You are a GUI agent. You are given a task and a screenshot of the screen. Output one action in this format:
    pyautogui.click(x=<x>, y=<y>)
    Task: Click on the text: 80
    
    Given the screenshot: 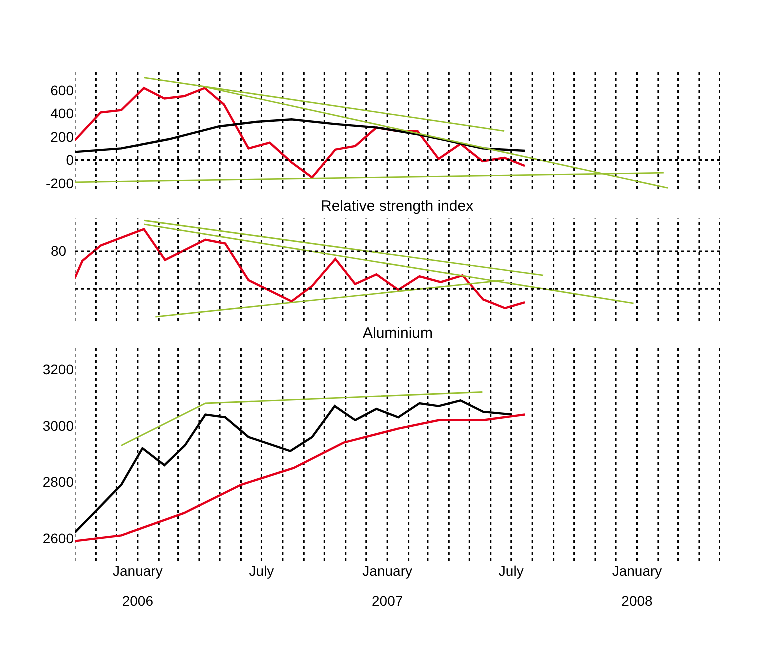 What is the action you would take?
    pyautogui.click(x=59, y=251)
    